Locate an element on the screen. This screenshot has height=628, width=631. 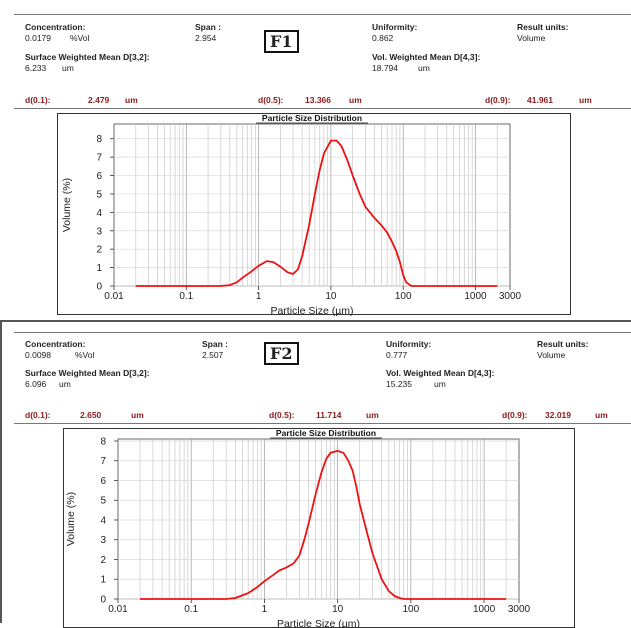
surface-weighted-mean-value: 6.096 is located at coordinates (36, 384).